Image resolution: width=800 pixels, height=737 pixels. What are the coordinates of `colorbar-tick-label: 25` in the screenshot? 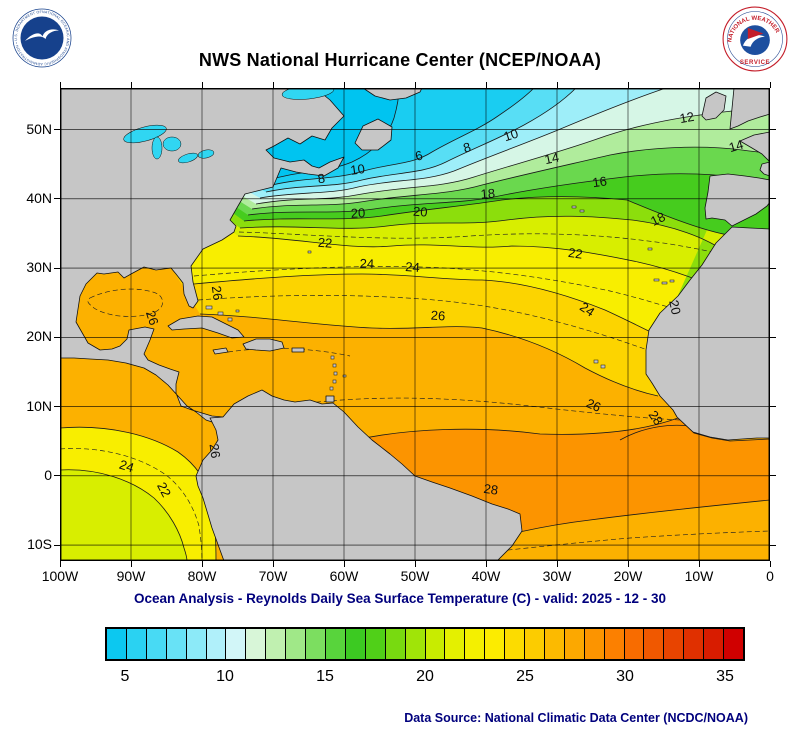 It's located at (525, 676).